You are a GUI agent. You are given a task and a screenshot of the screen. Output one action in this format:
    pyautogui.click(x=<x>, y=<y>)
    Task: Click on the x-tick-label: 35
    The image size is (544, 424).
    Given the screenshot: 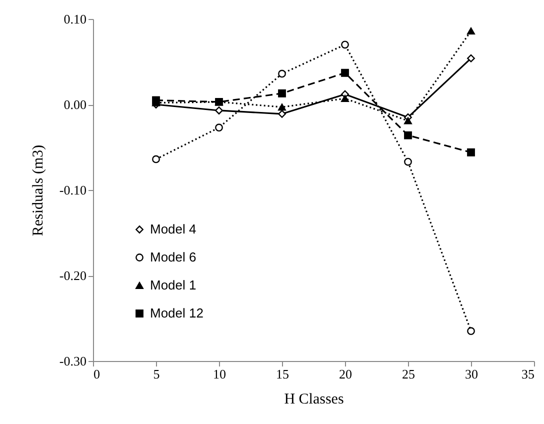 What is the action you would take?
    pyautogui.click(x=528, y=374)
    